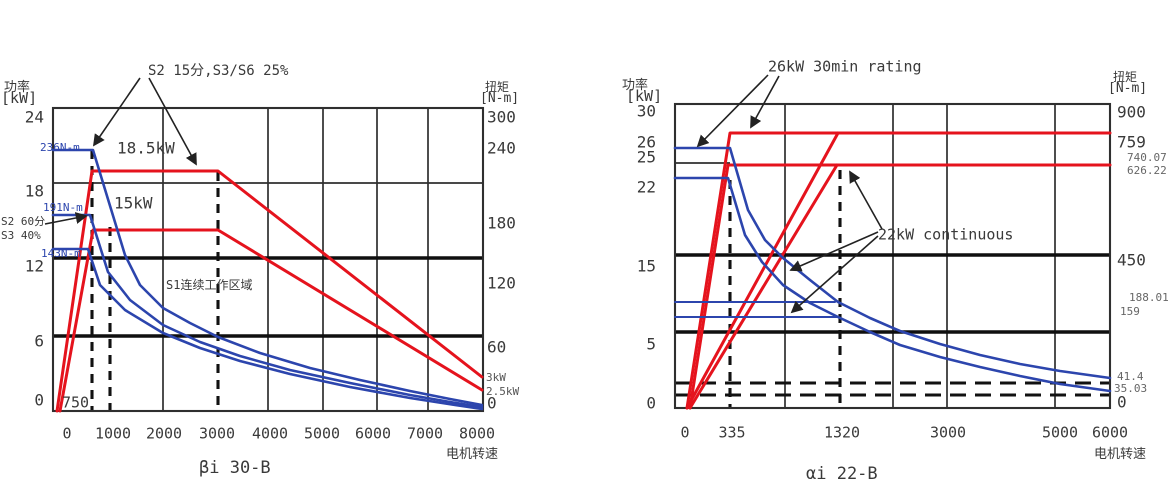 The image size is (1170, 491). Describe the element at coordinates (501, 117) in the screenshot. I see `y-right-tick-label: 300` at that location.